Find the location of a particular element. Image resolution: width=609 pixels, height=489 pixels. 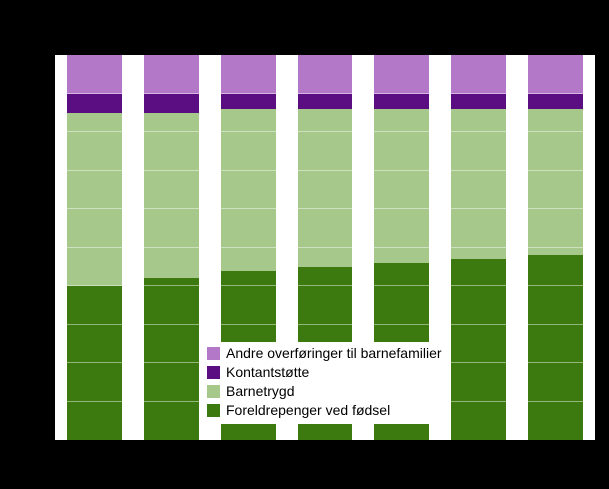

legend-swatch-foreldrepenger is located at coordinates (213, 410).